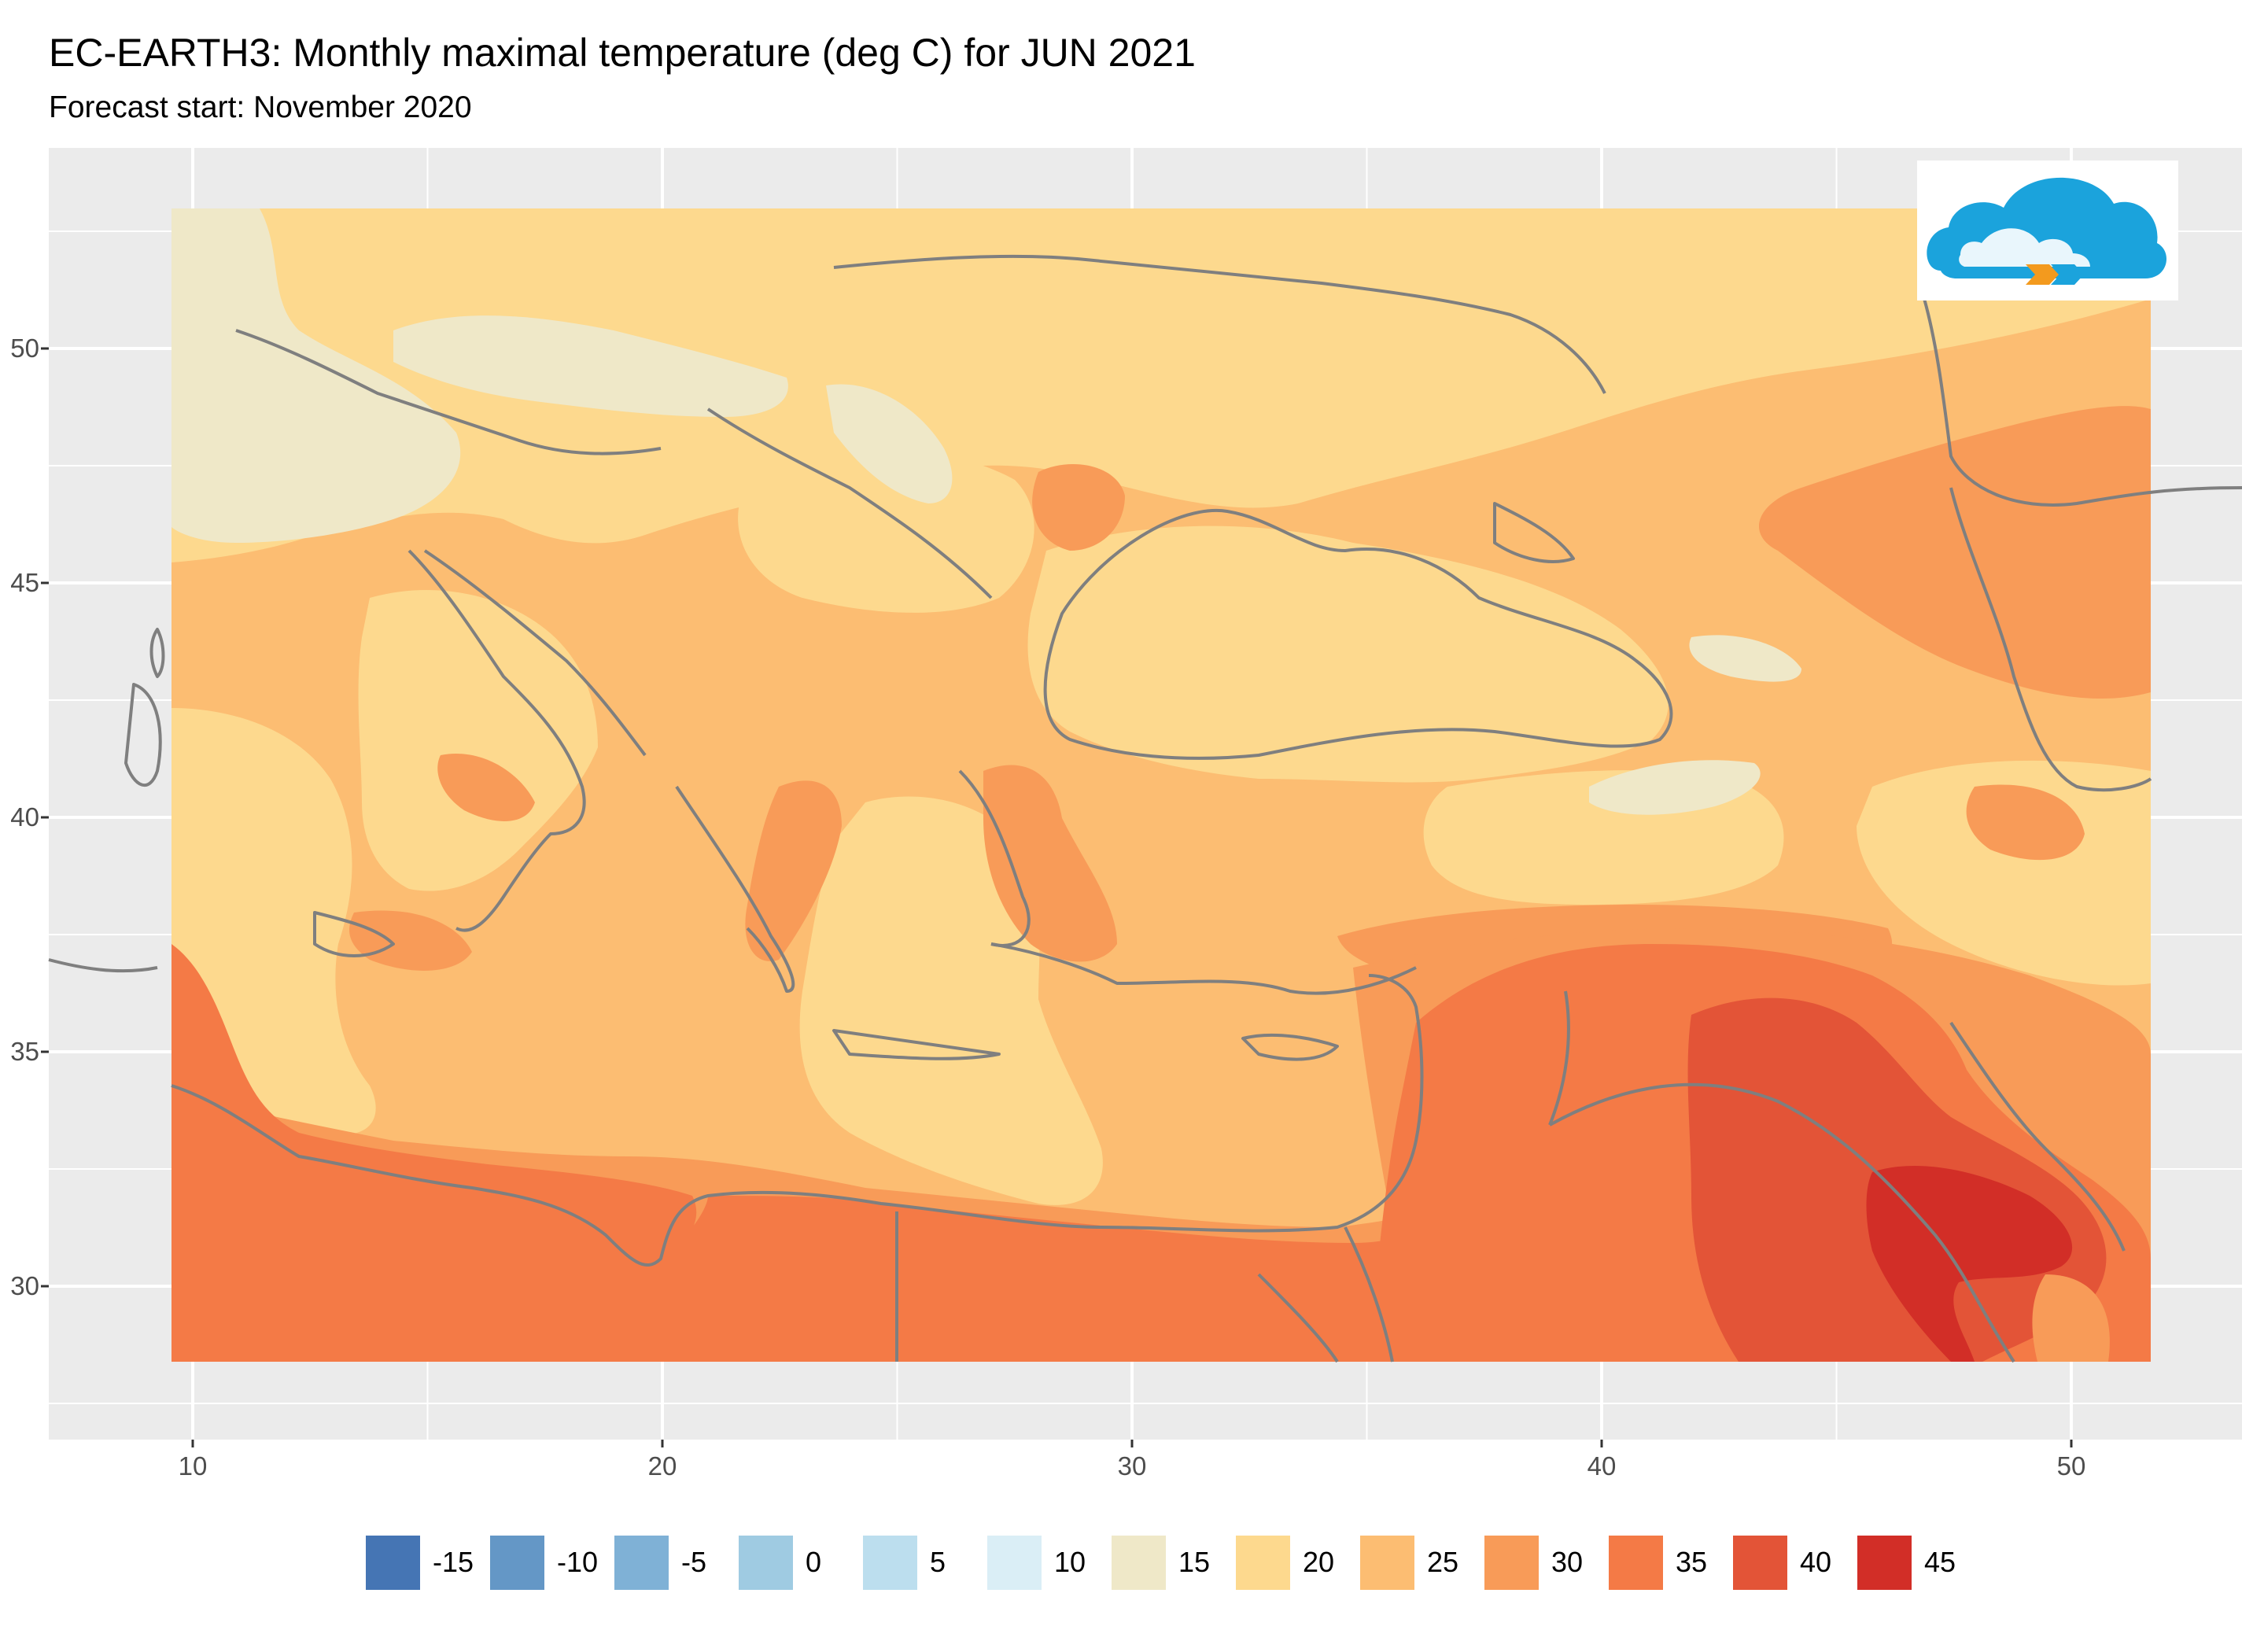 Image resolution: width=2242 pixels, height=1652 pixels. I want to click on y-tick-label: 30, so click(24, 1285).